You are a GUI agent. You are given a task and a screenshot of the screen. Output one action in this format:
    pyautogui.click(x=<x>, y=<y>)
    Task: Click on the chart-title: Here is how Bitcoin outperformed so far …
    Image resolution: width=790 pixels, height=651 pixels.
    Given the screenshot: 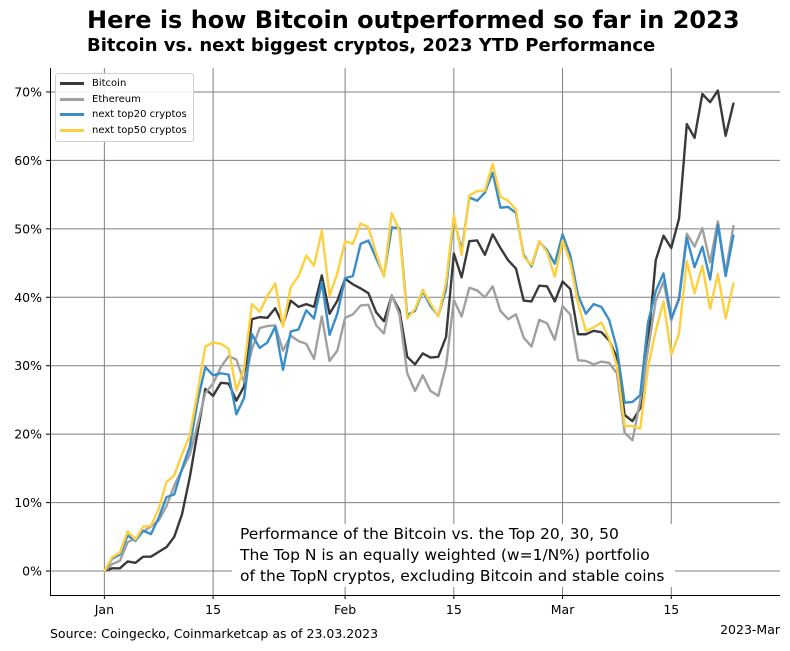 What is the action you would take?
    pyautogui.click(x=413, y=20)
    